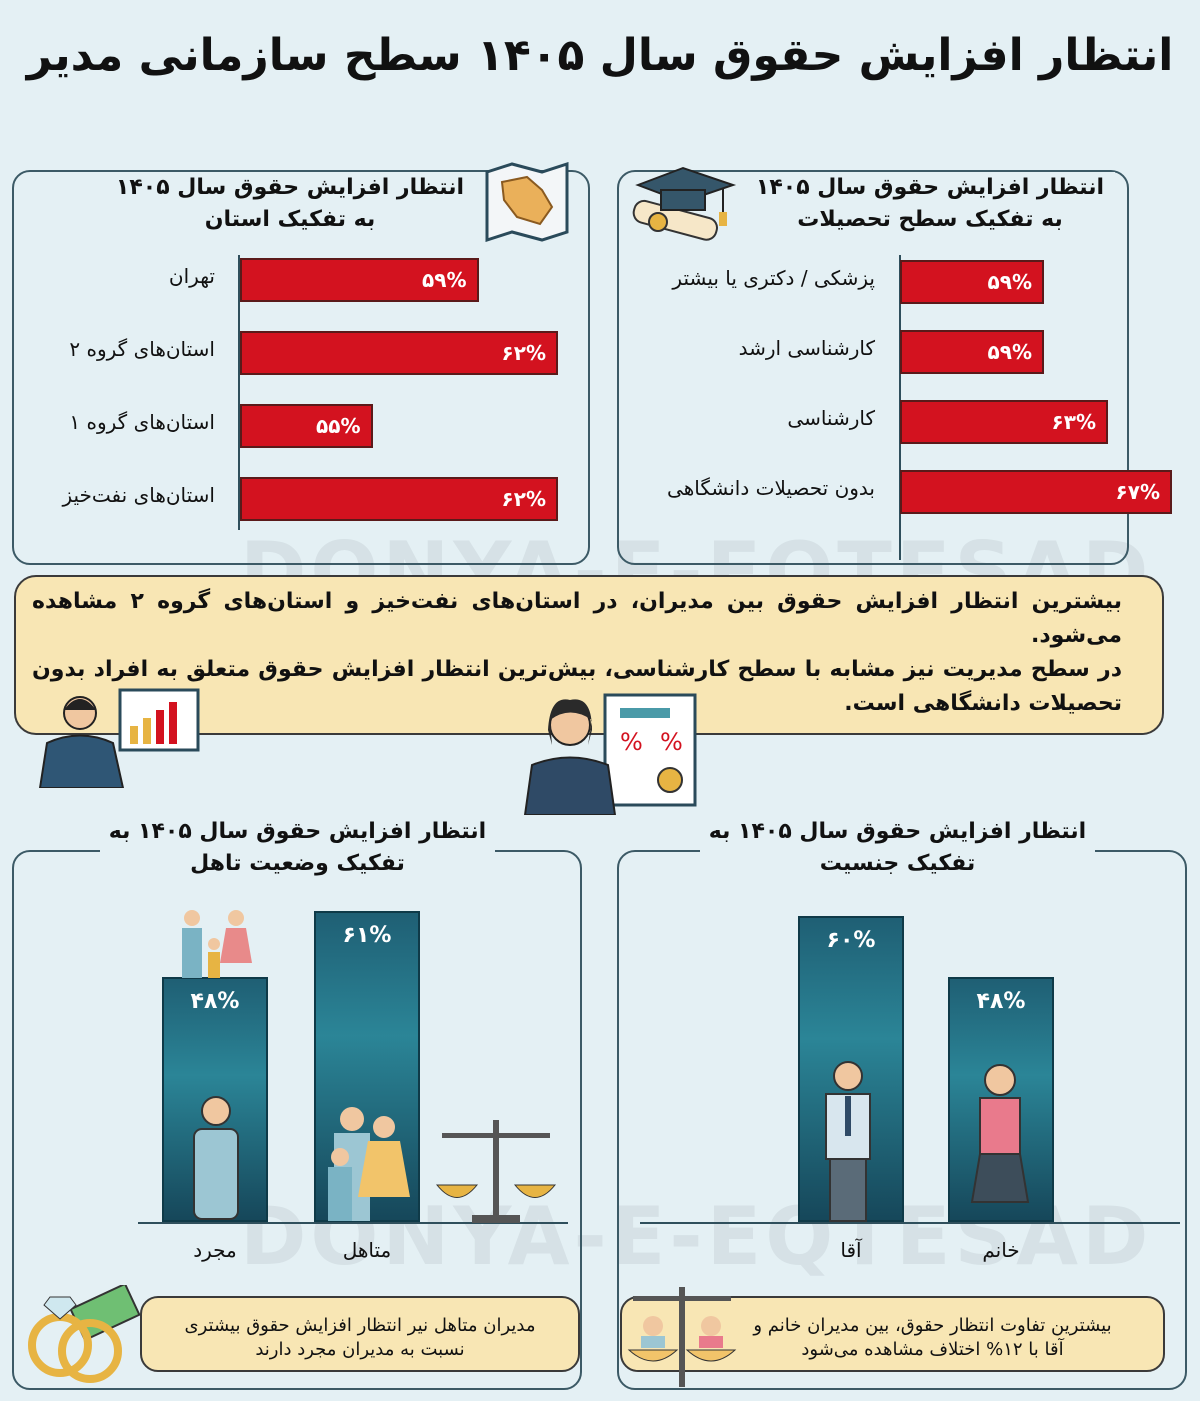 The image size is (1200, 1401). What do you see at coordinates (1004, 422) in the screenshot?
I see `bar: ۶۳%` at bounding box center [1004, 422].